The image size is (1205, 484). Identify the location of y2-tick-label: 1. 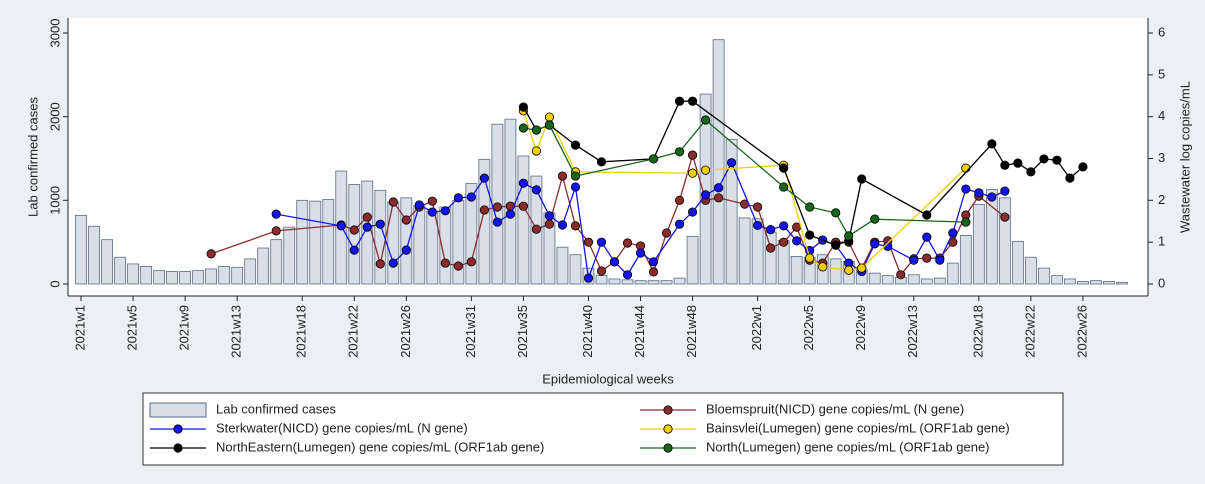
(1161, 241).